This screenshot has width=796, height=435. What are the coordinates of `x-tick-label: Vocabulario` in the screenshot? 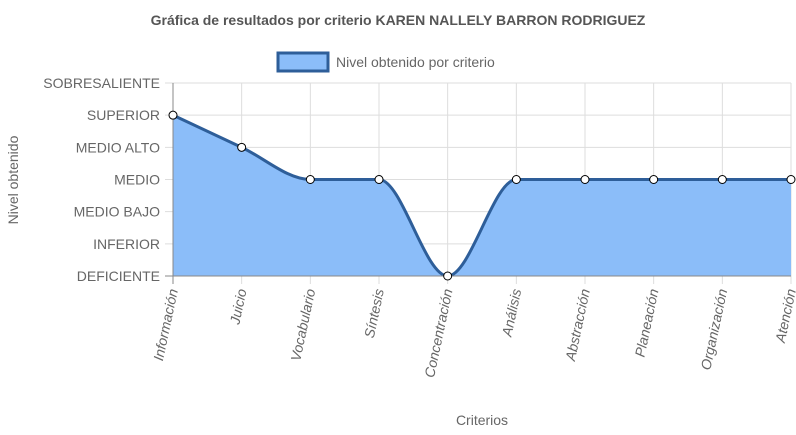 It's located at (302, 324).